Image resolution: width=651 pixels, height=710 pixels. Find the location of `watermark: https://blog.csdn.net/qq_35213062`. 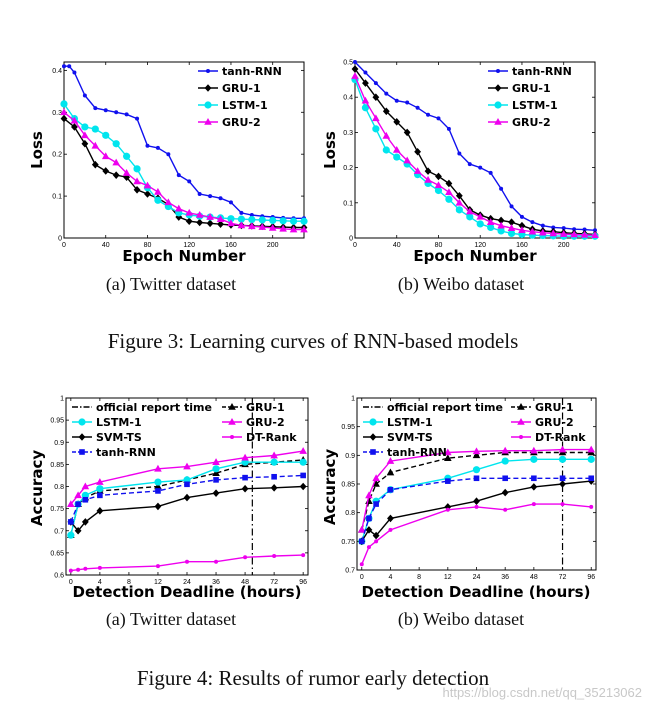

watermark: https://blog.csdn.net/qq_35213062 is located at coordinates (543, 692).